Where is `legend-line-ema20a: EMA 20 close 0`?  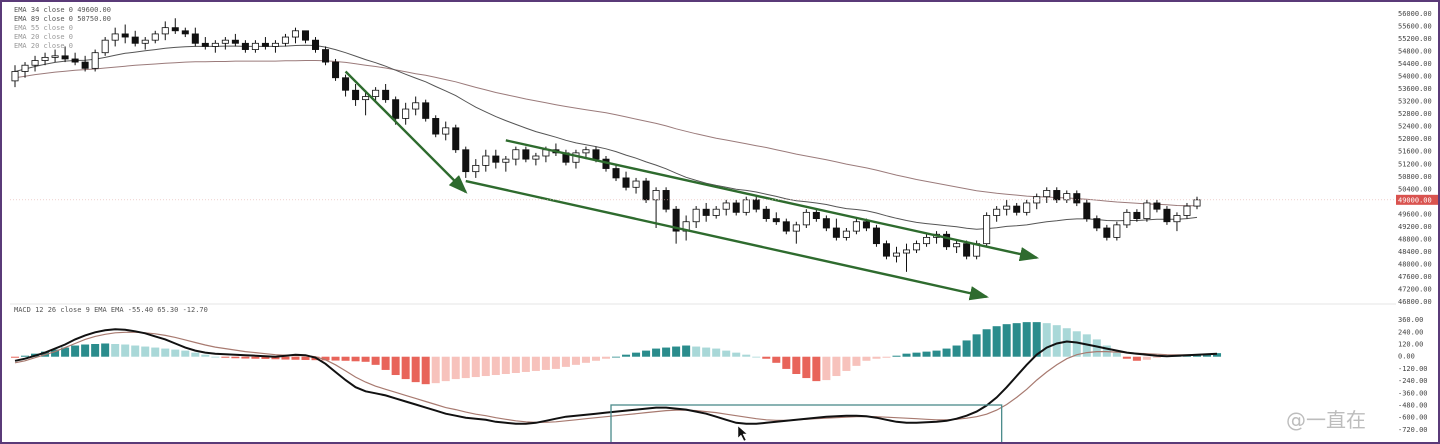 legend-line-ema20a: EMA 20 close 0 is located at coordinates (44, 37).